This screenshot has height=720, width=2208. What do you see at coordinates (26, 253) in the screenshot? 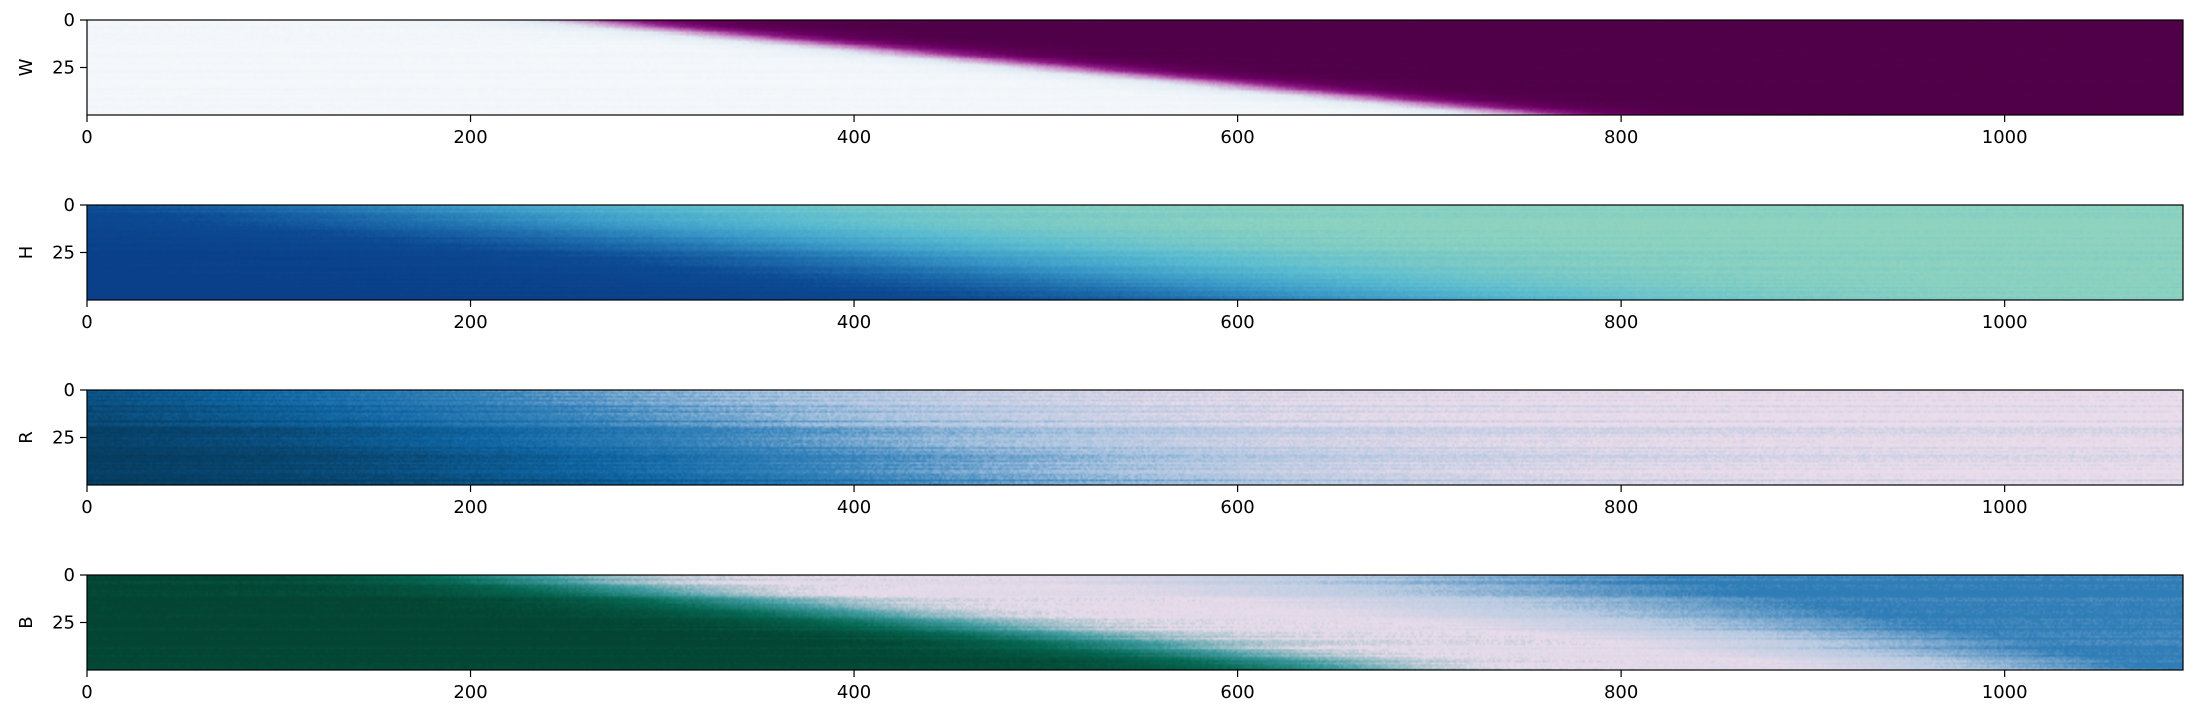
I see `y-axis-label: H` at bounding box center [26, 253].